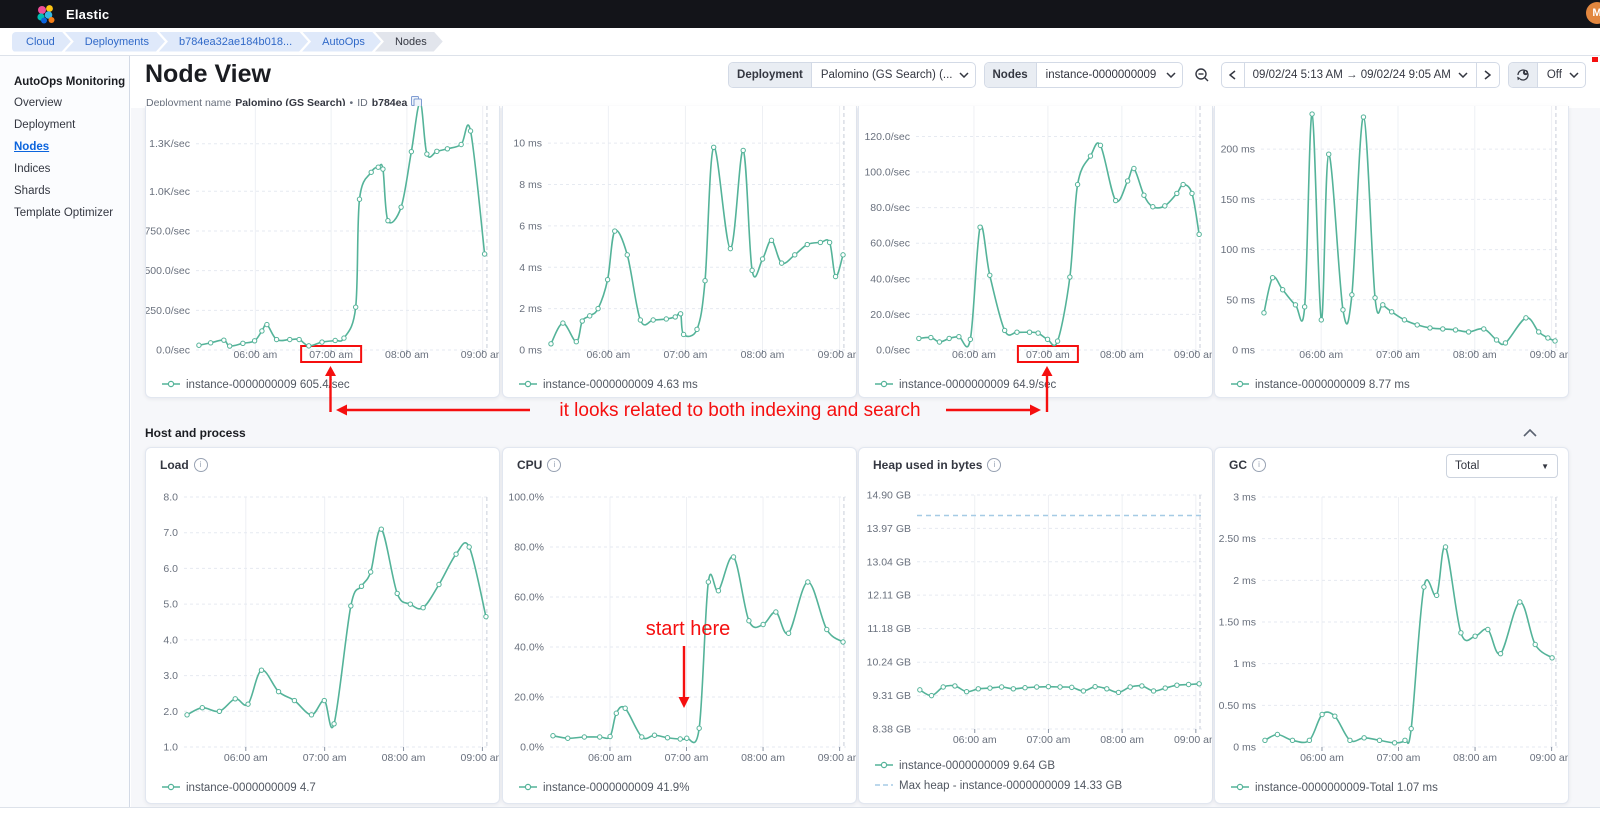  What do you see at coordinates (38, 103) in the screenshot?
I see `sidebar-item-overview: Overview` at bounding box center [38, 103].